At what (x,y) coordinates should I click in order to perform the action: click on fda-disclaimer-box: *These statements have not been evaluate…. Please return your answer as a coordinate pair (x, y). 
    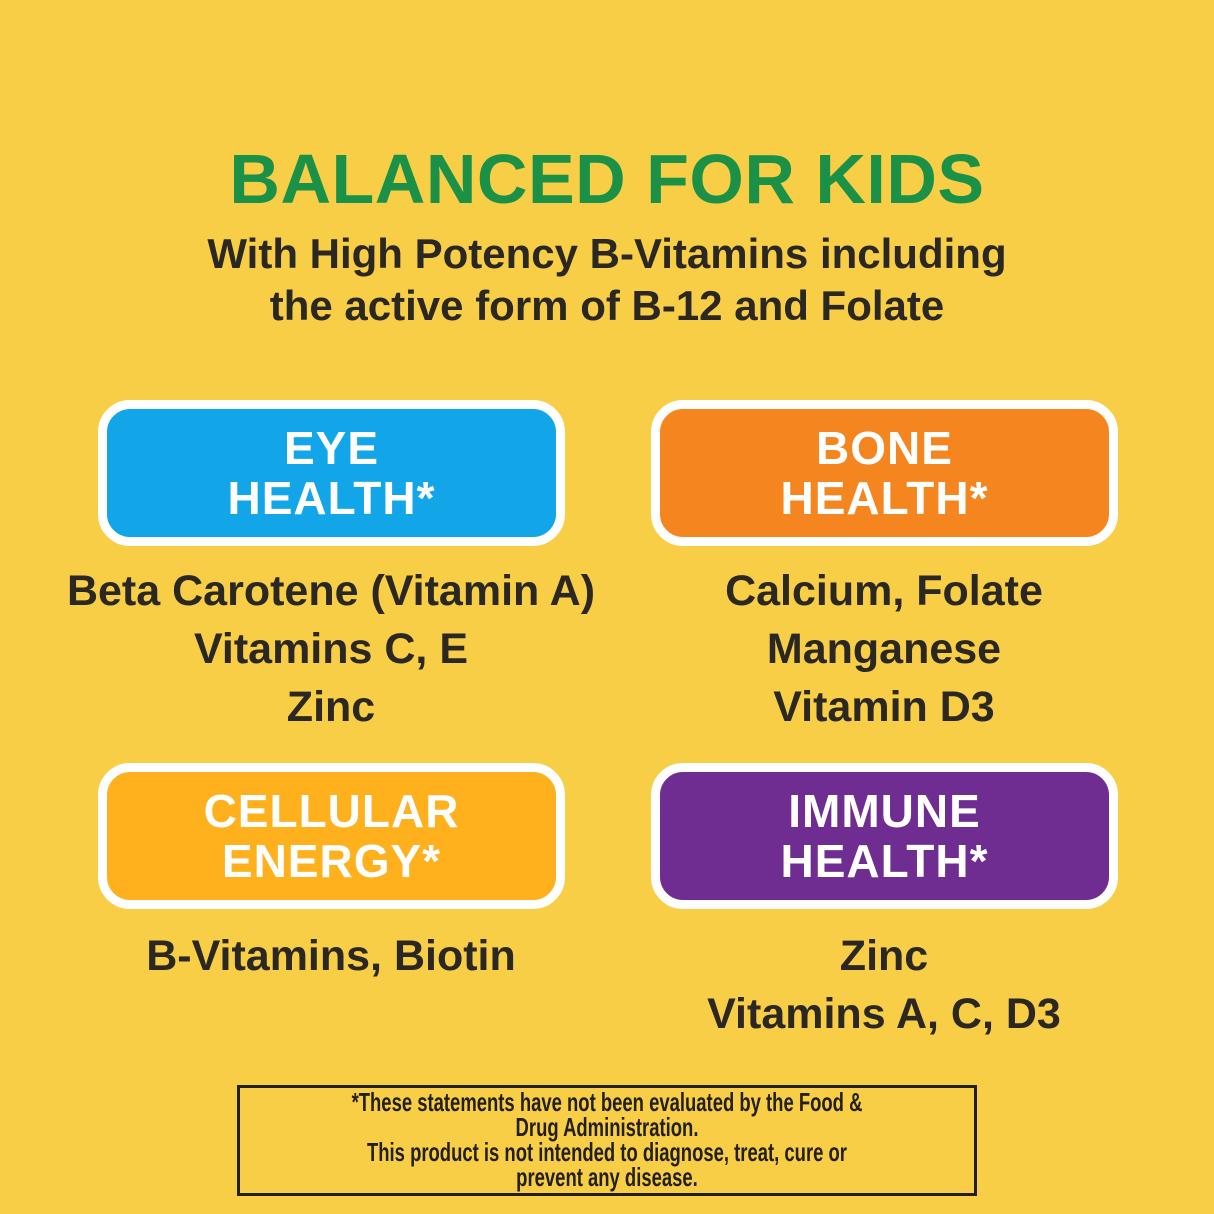
    Looking at the image, I should click on (607, 1140).